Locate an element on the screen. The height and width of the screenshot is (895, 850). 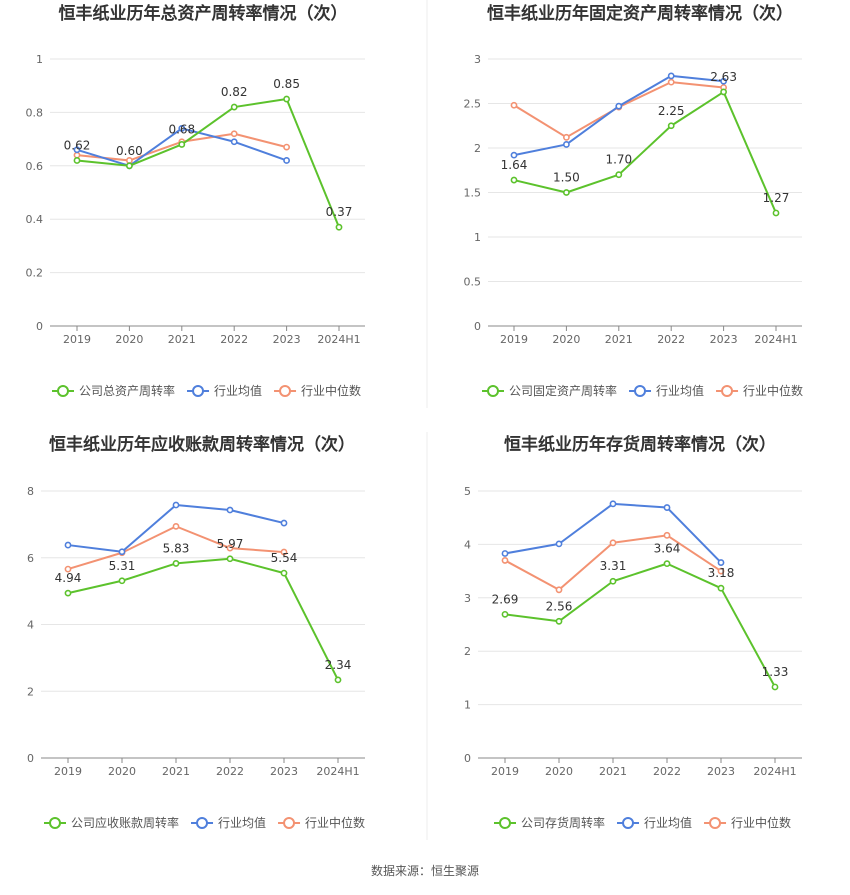
data-label: 1.64 is located at coordinates (514, 165).